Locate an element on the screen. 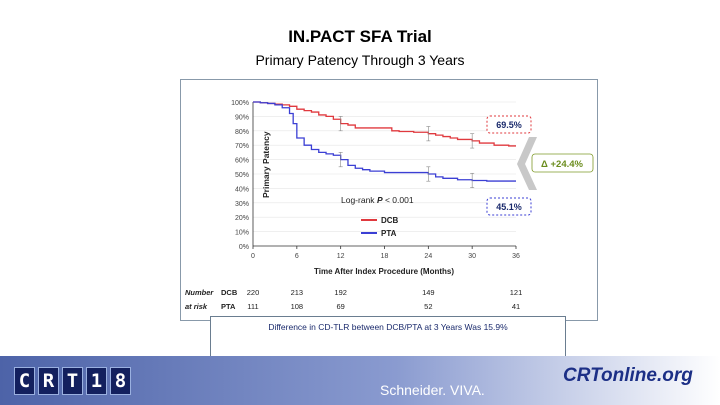  y-axis-label: Primary Patency is located at coordinates (266, 164).